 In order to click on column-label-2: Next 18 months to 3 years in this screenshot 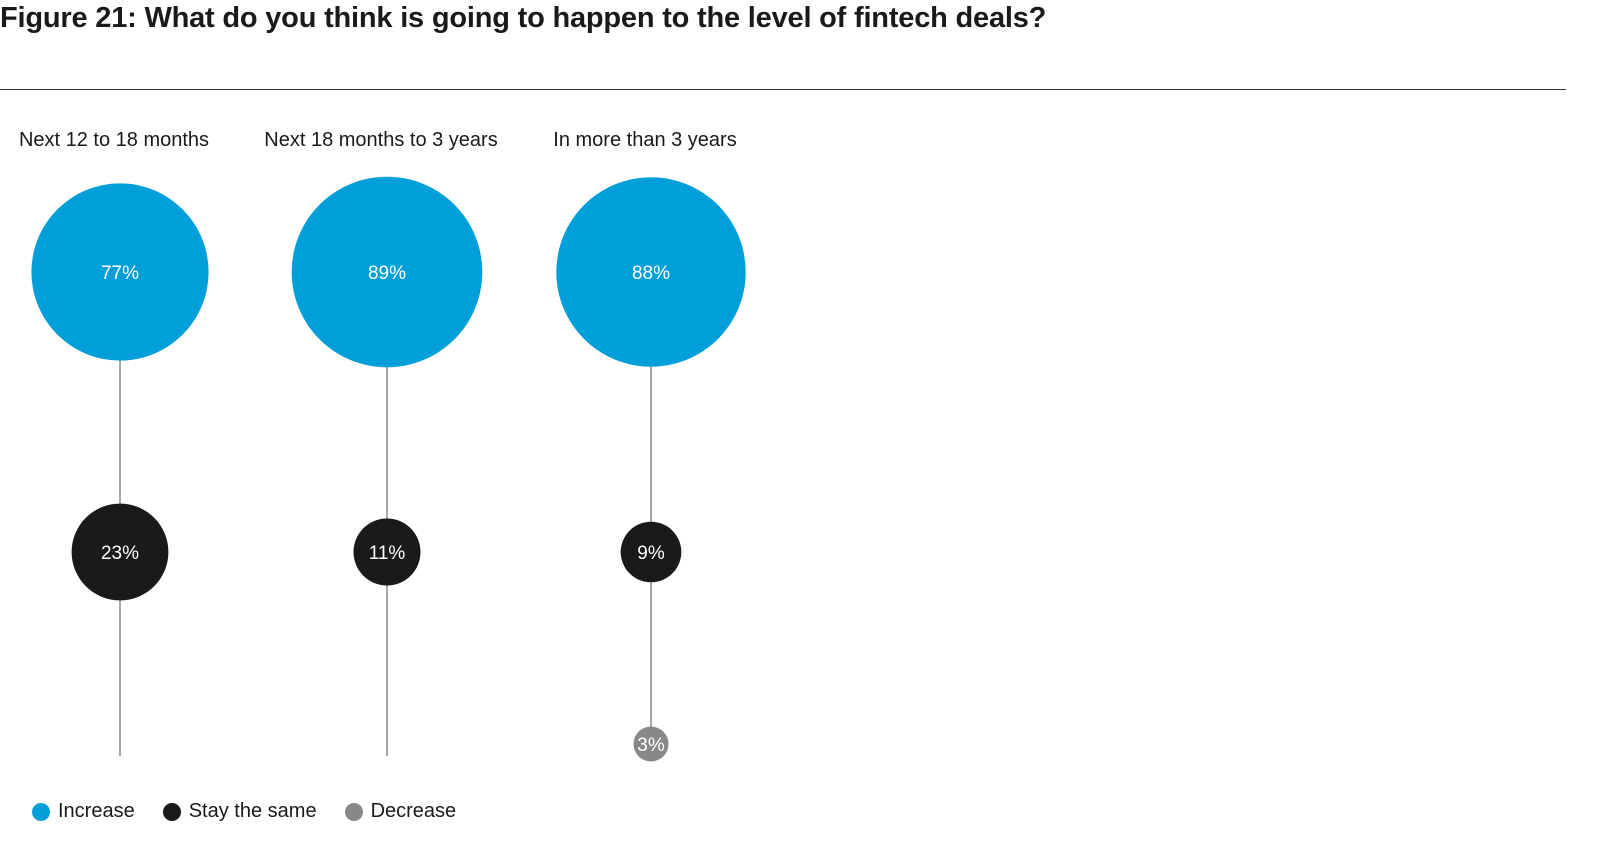, I will do `click(380, 140)`.